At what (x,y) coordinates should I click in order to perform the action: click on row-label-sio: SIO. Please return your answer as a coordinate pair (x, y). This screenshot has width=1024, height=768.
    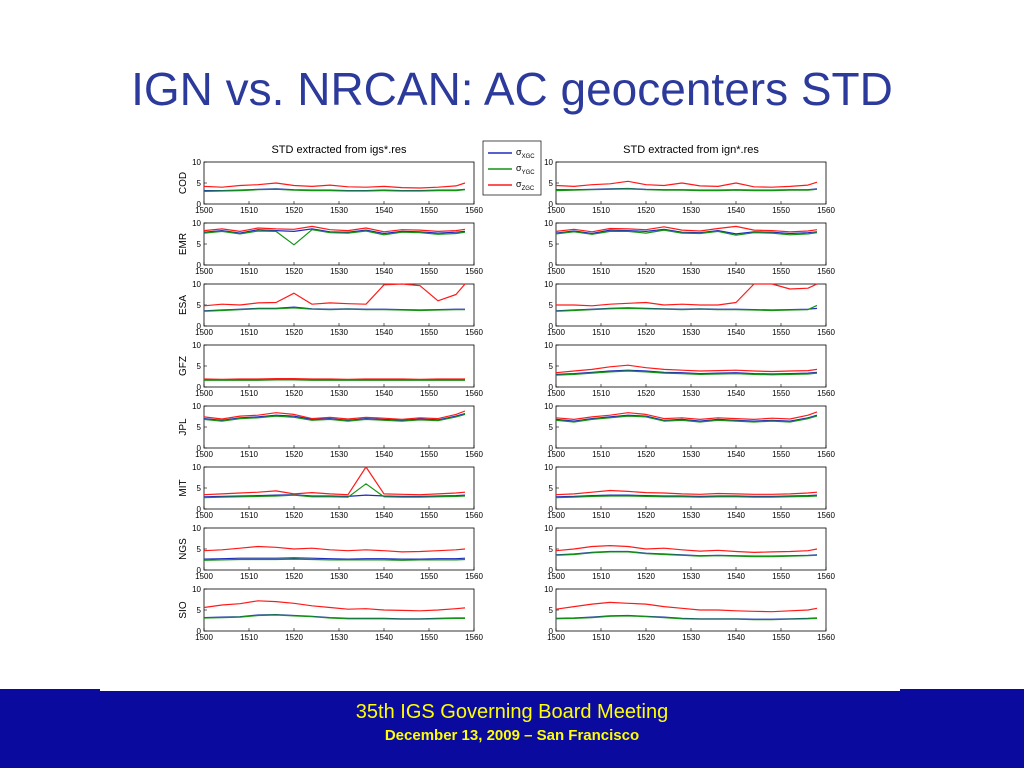
    Looking at the image, I should click on (183, 609).